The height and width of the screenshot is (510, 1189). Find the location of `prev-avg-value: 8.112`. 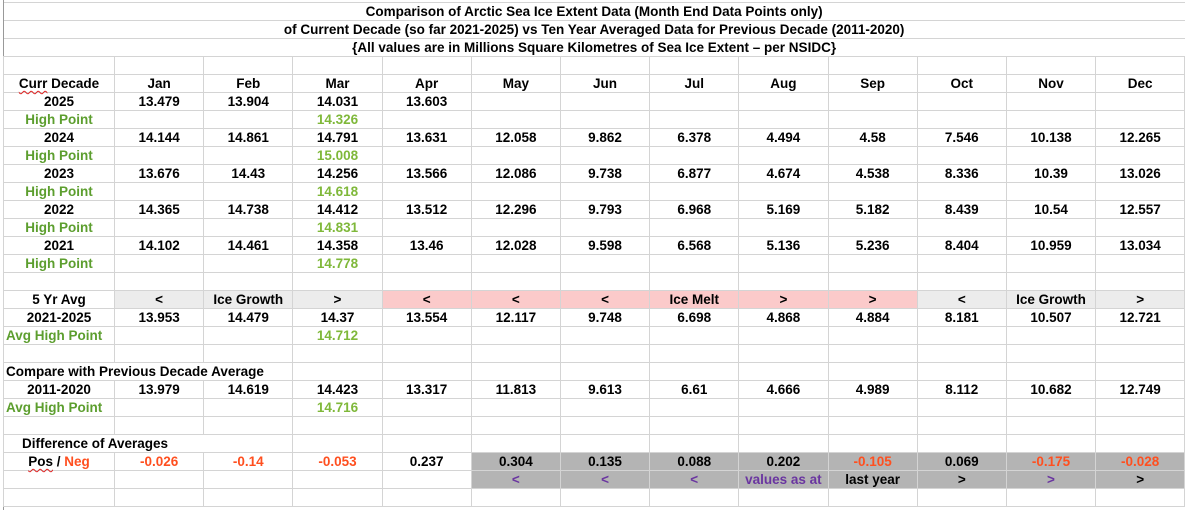

prev-avg-value: 8.112 is located at coordinates (961, 389).